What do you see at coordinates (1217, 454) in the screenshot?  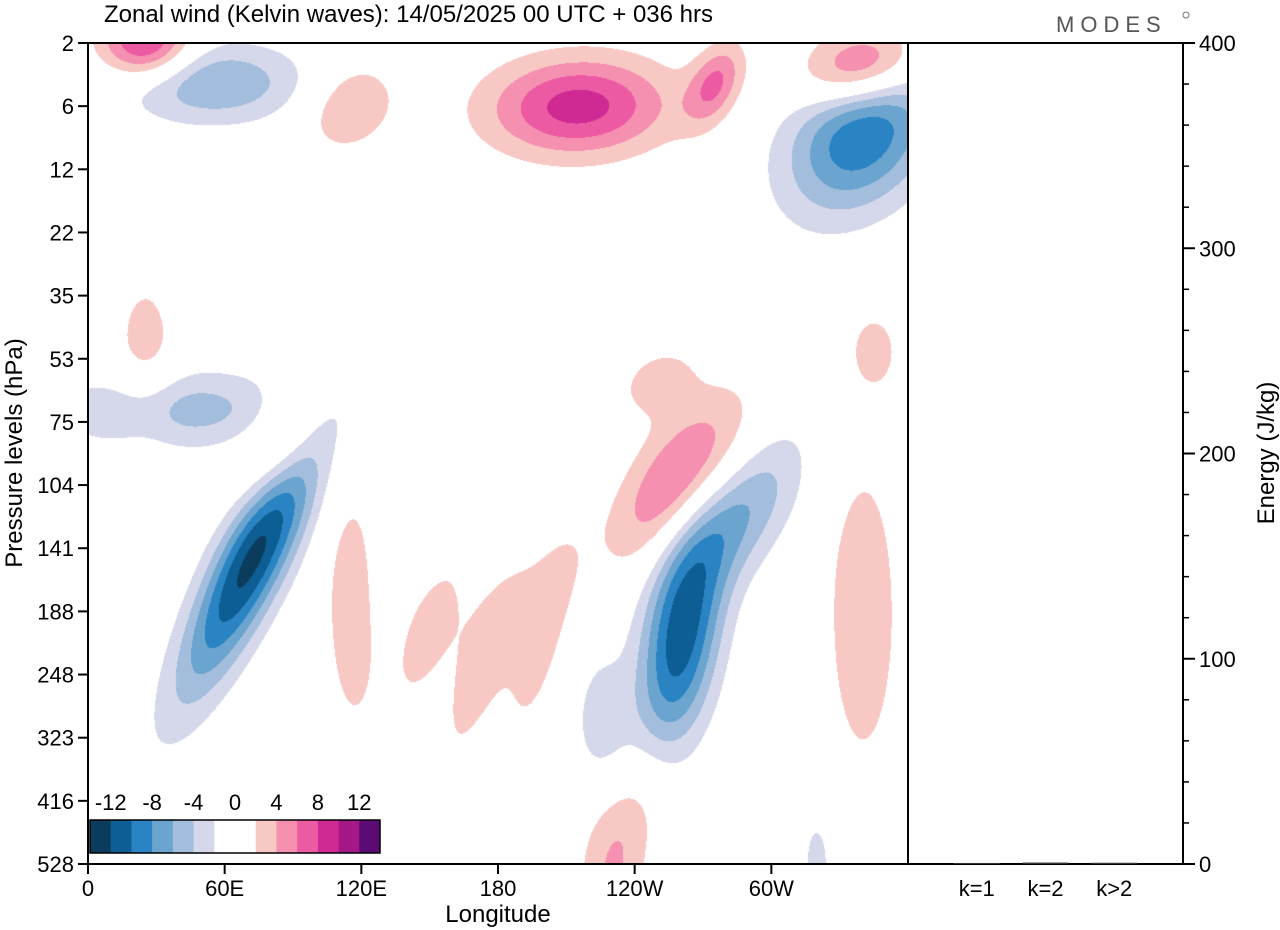 I see `energy-tick-label: 200` at bounding box center [1217, 454].